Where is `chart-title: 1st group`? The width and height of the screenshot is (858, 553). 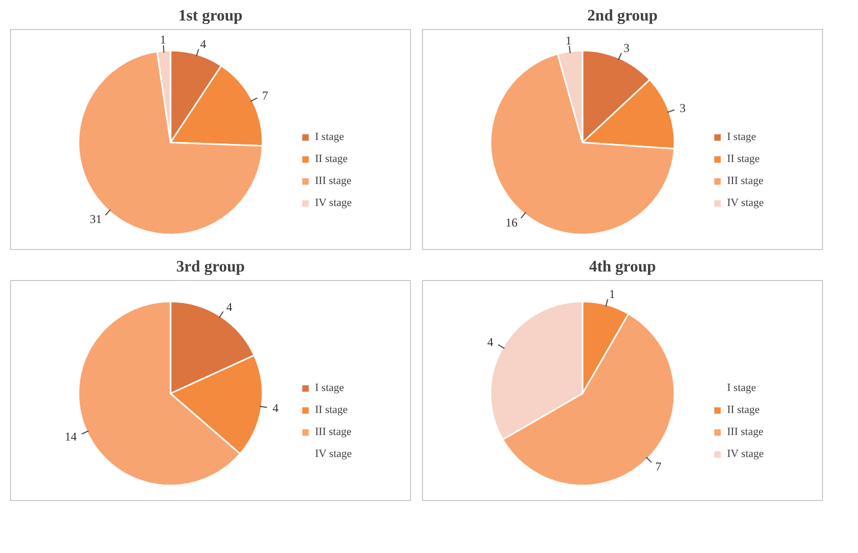
chart-title: 1st group is located at coordinates (210, 16).